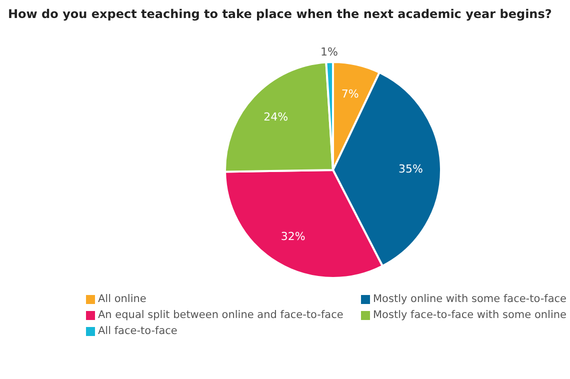 Image resolution: width=570 pixels, height=379 pixels. Describe the element at coordinates (469, 299) in the screenshot. I see `legend-label: Mostly online with some face-to-face` at that location.